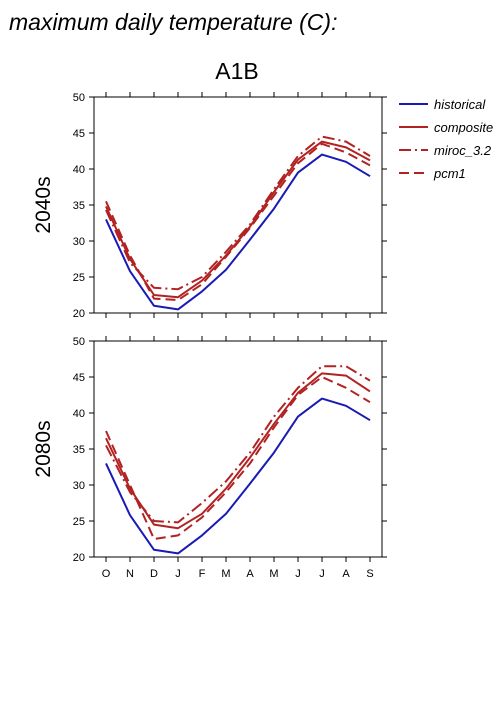 This screenshot has height=709, width=501. I want to click on legend-label-composite: composite, so click(463, 127).